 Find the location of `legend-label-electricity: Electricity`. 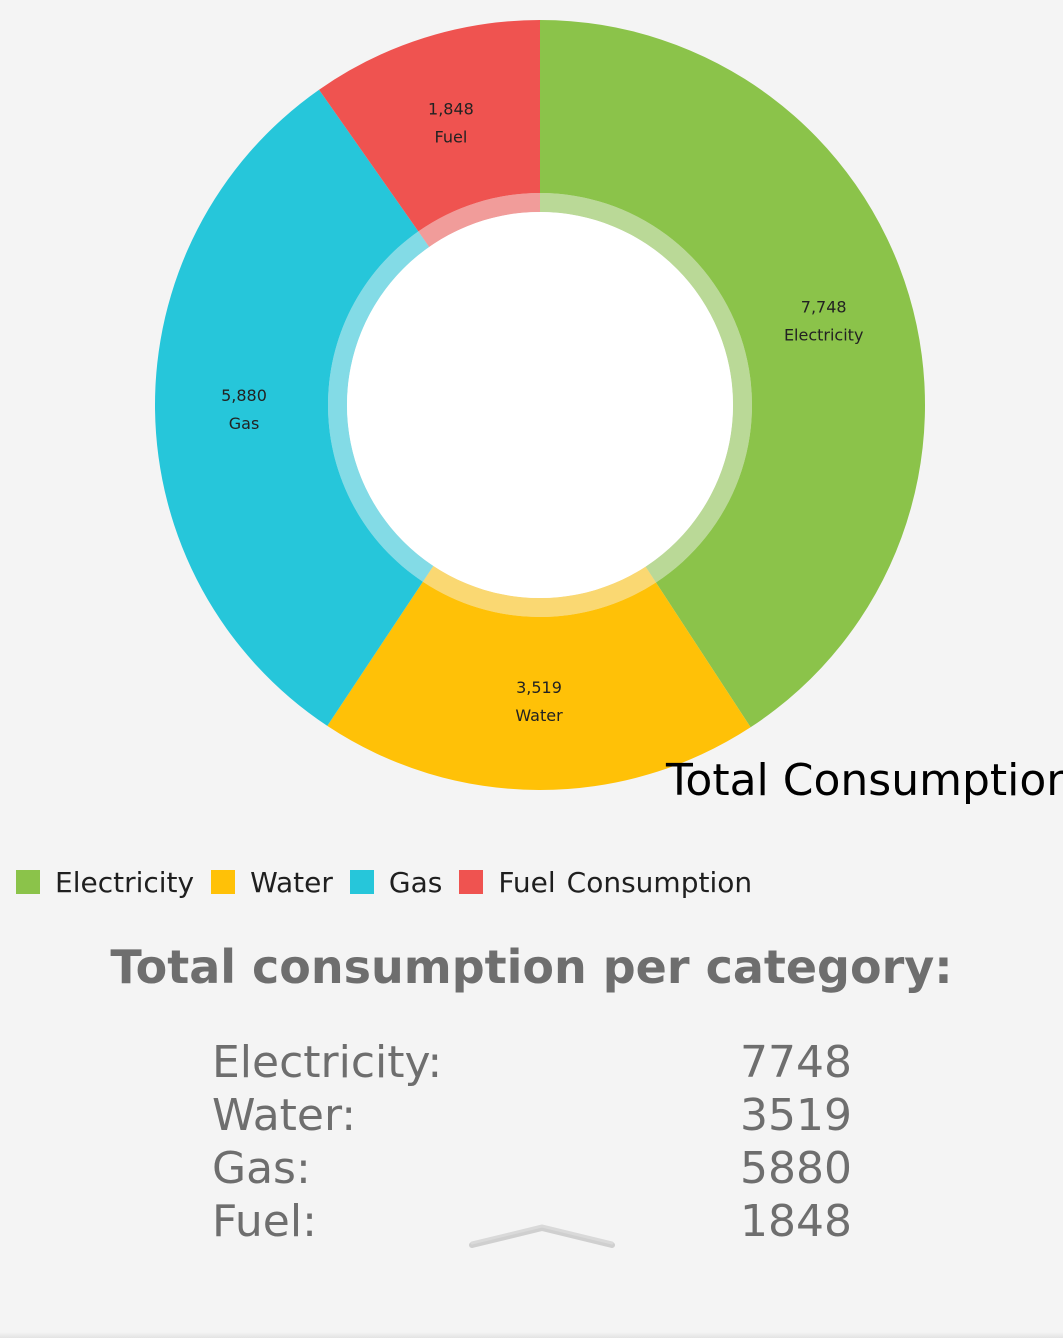

legend-label-electricity: Electricity is located at coordinates (125, 882).